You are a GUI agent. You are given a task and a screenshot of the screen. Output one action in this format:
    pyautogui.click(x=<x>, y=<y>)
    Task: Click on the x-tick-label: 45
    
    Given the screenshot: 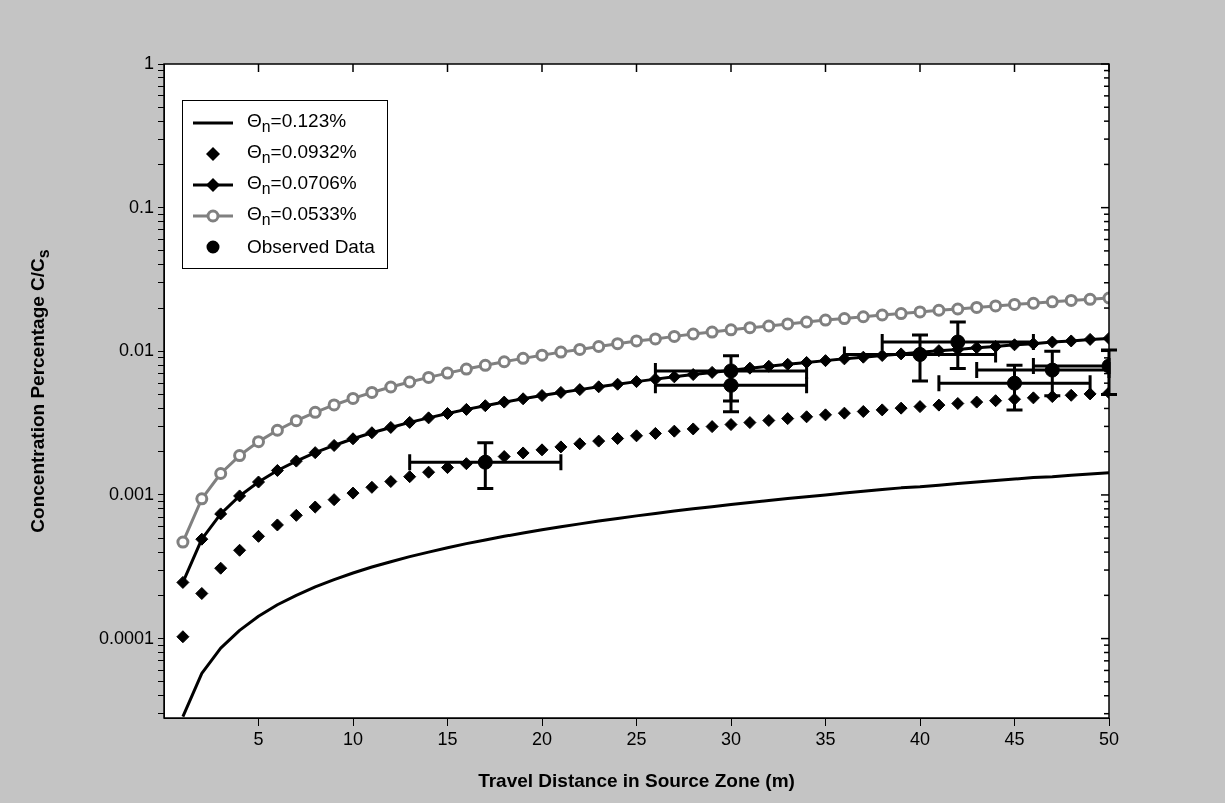 What is the action you would take?
    pyautogui.click(x=1014, y=738)
    